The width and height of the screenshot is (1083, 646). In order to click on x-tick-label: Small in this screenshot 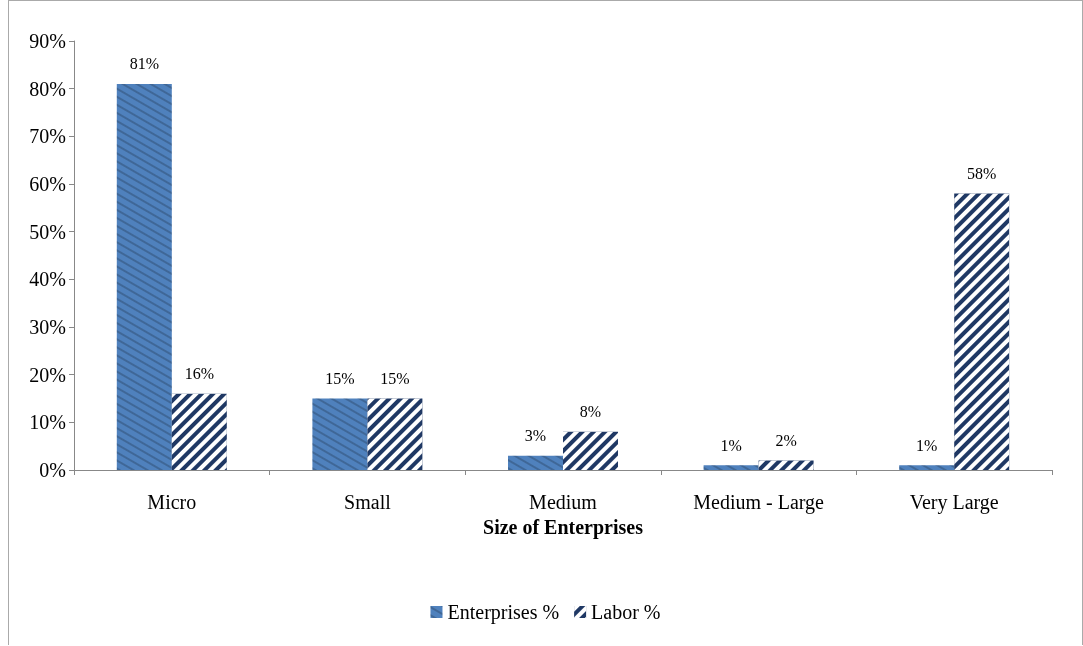, I will do `click(368, 502)`.